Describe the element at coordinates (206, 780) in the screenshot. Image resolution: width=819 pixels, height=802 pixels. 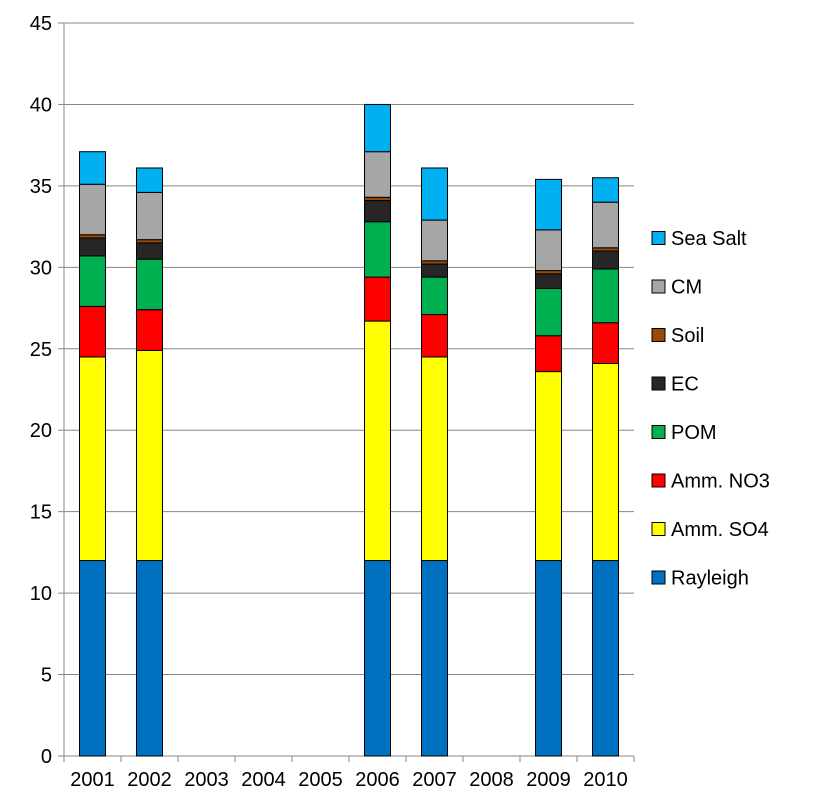
I see `x-tick-label: 2003` at that location.